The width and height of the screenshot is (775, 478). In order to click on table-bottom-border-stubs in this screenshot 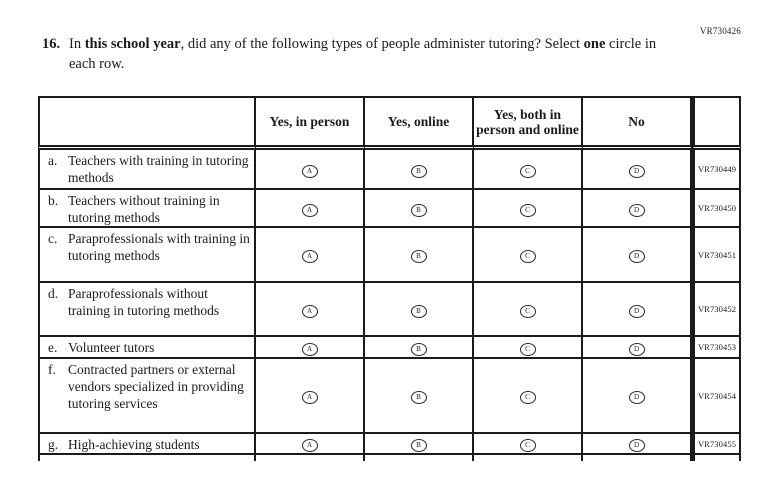, I will do `click(389, 458)`.